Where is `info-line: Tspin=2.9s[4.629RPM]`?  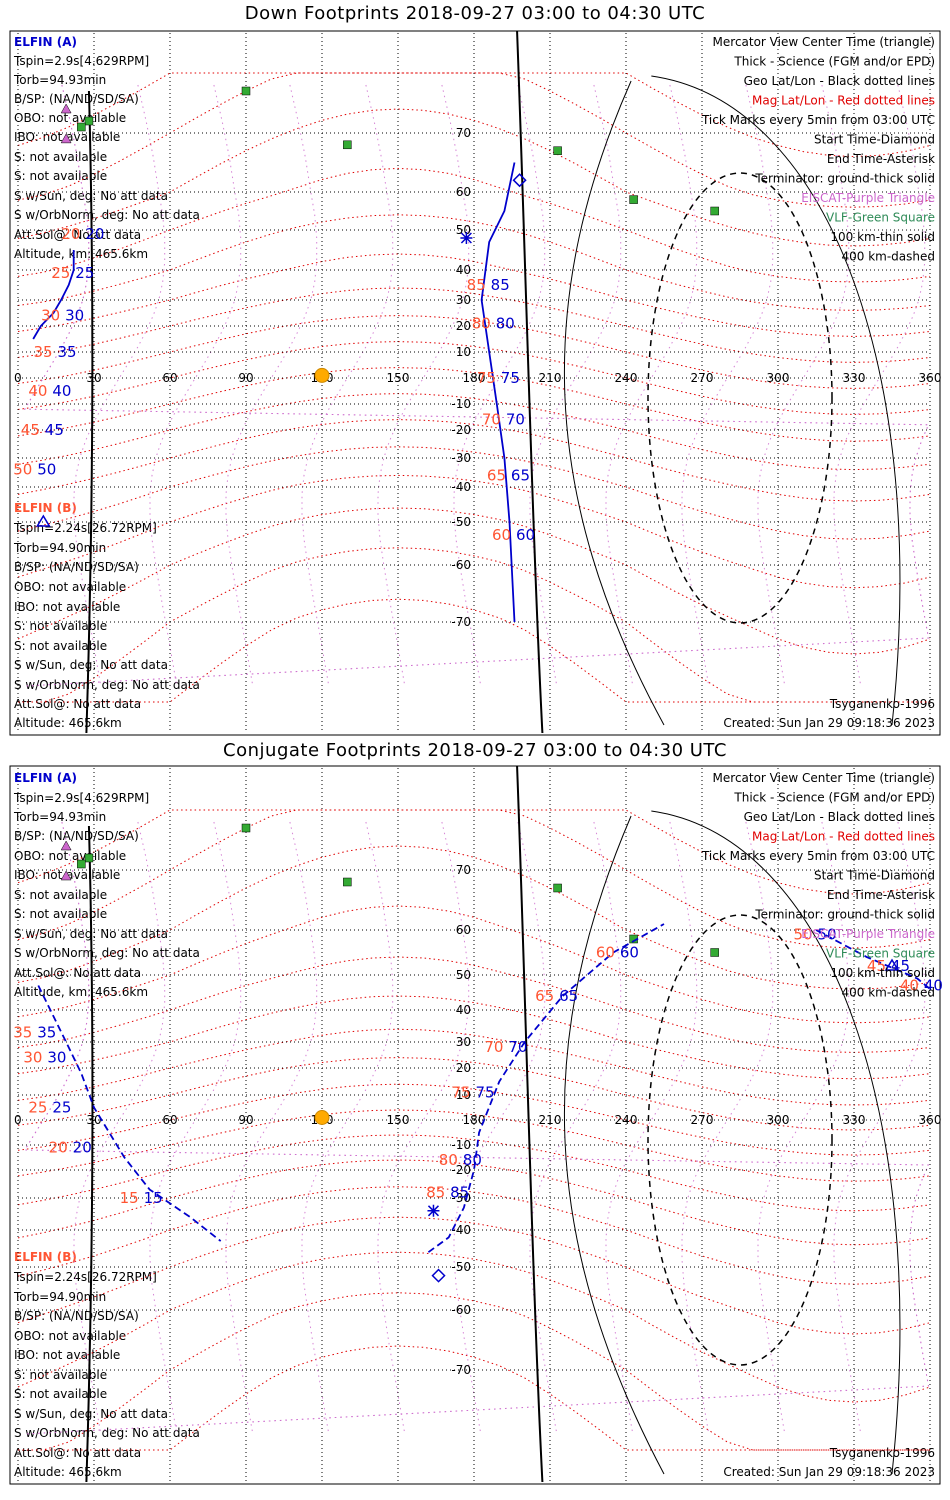
info-line: Tspin=2.9s[4.629RPM] is located at coordinates (81, 798).